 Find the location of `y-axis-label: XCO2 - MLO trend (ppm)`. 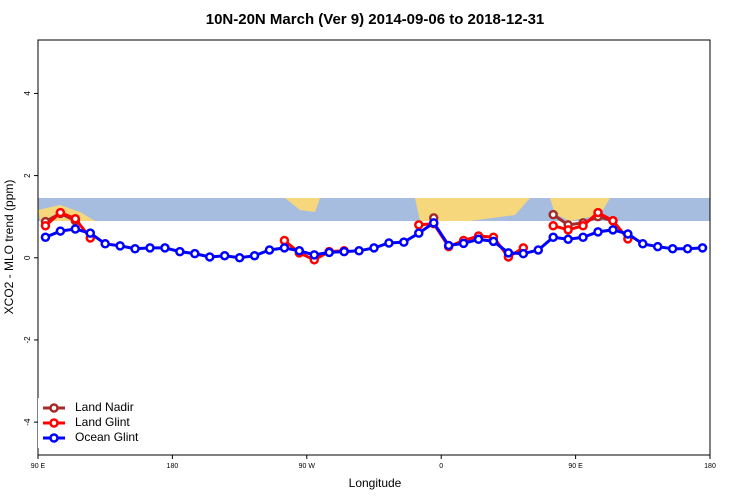

y-axis-label: XCO2 - MLO trend (ppm) is located at coordinates (9, 247).